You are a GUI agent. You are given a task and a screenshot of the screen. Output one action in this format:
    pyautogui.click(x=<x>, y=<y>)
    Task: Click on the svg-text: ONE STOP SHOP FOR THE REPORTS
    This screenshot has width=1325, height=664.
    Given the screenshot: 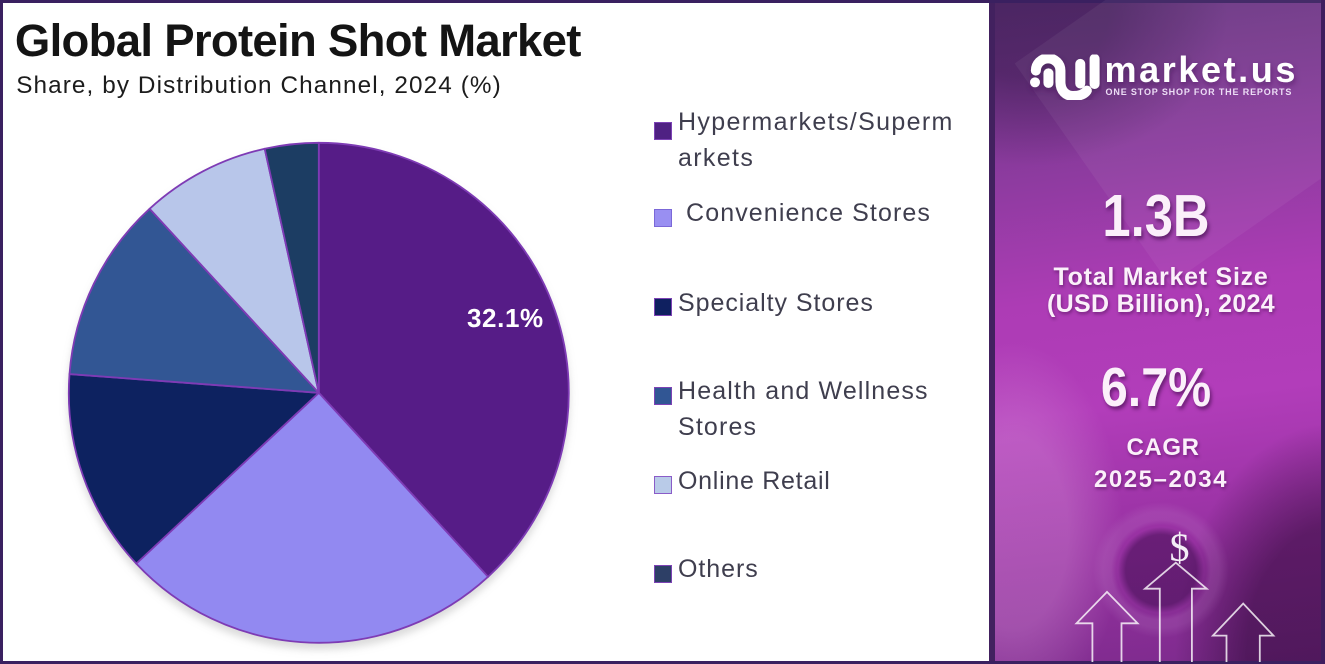 What is the action you would take?
    pyautogui.click(x=1199, y=92)
    